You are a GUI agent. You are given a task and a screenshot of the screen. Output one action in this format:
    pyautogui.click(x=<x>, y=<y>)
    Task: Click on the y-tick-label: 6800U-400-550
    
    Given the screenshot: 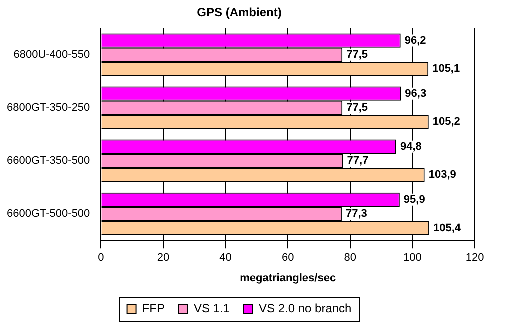 What is the action you would take?
    pyautogui.click(x=52, y=54)
    